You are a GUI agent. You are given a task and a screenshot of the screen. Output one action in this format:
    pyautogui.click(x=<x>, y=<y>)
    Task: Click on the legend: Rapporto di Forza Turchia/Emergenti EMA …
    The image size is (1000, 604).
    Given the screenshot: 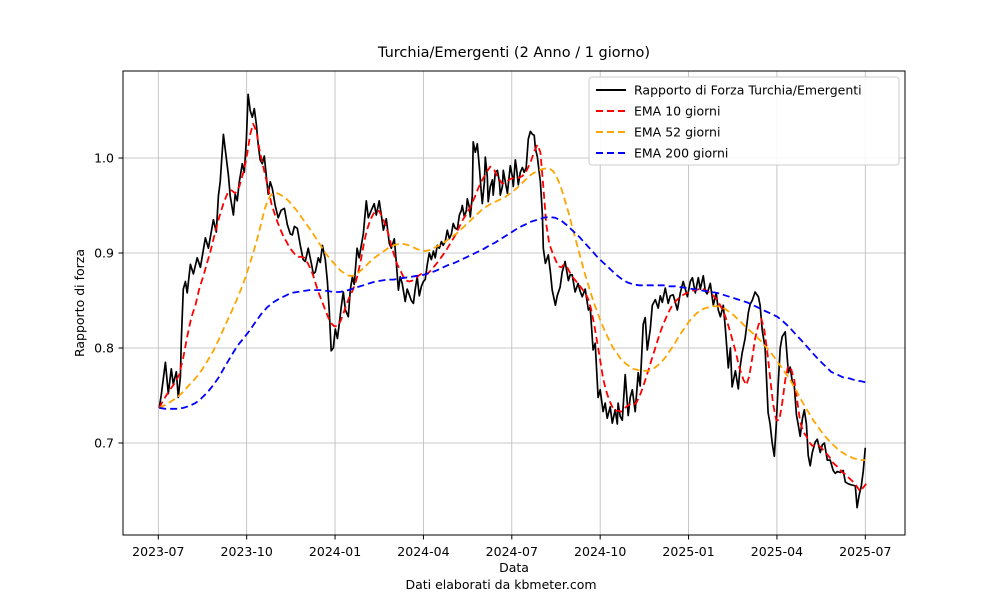 What is the action you would take?
    pyautogui.click(x=744, y=121)
    